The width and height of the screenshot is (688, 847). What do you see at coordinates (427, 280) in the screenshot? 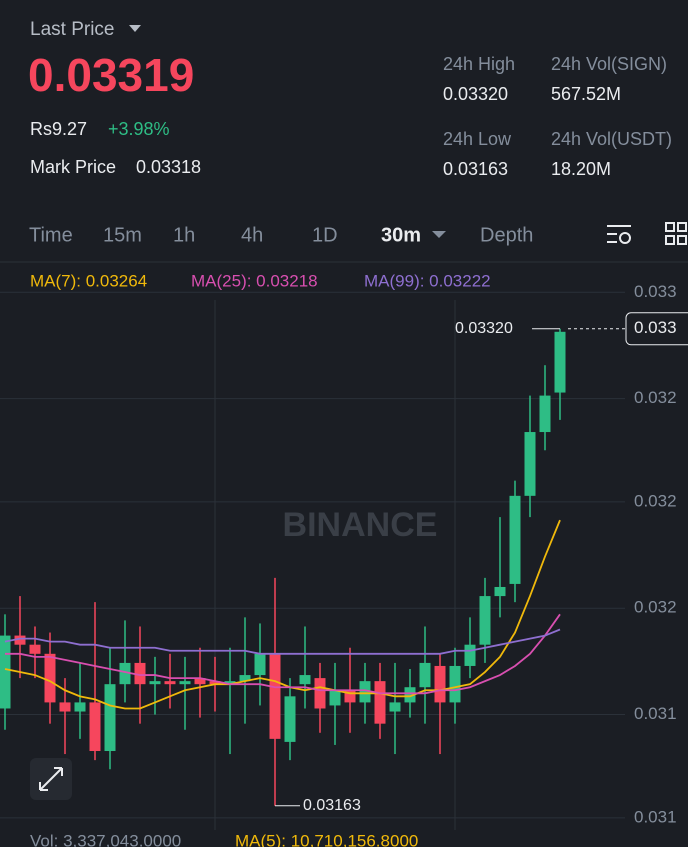
I see `ma-legend: MA(99): 0.03222` at bounding box center [427, 280].